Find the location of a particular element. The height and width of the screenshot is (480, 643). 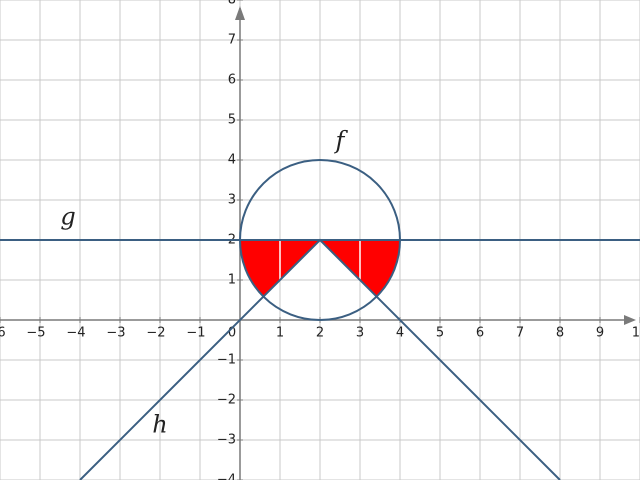

label-h: h is located at coordinates (159, 425).